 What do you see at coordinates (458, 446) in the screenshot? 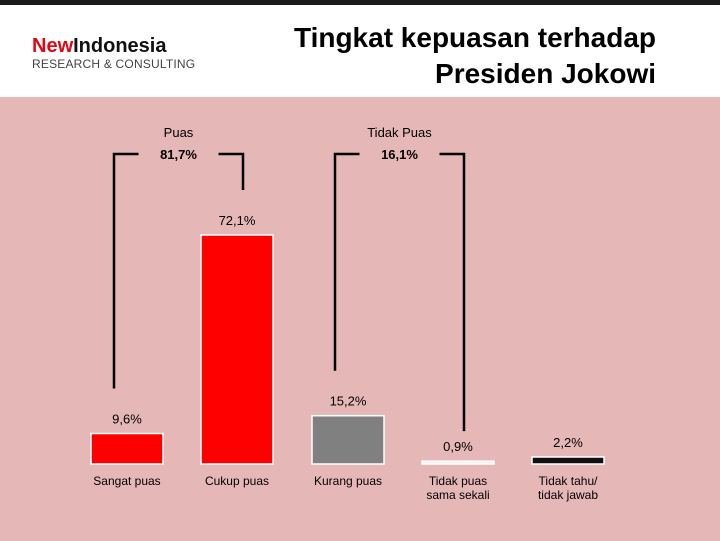
I see `value-label-3: 0,9%` at bounding box center [458, 446].